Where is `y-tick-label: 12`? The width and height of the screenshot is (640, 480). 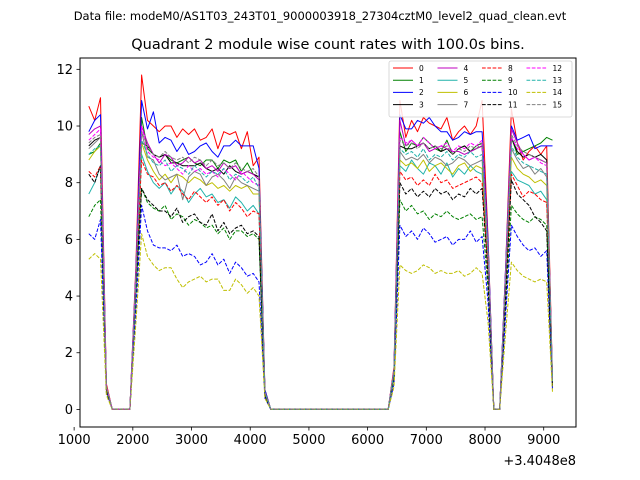
y-tick-label: 12 is located at coordinates (64, 70).